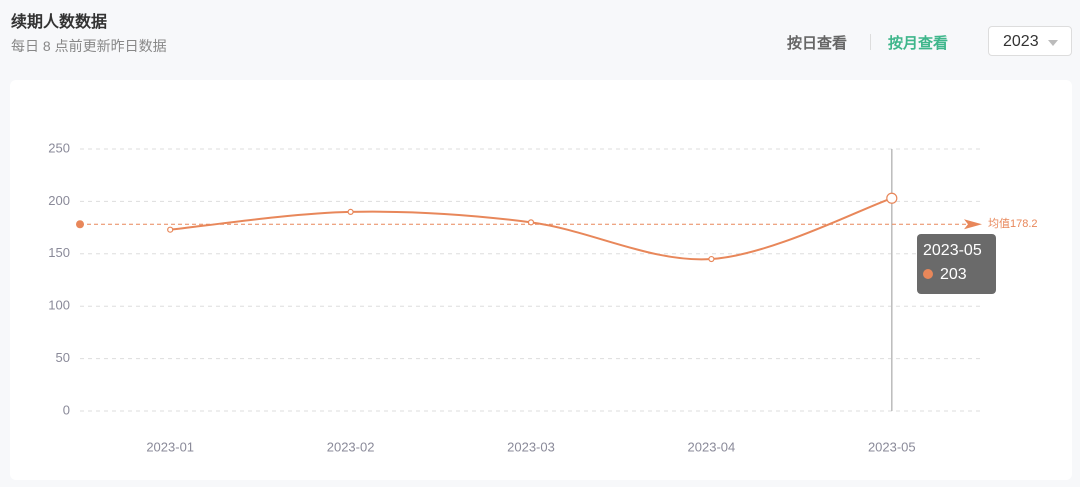 Image resolution: width=1080 pixels, height=487 pixels. What do you see at coordinates (1053, 43) in the screenshot?
I see `dropdown-arrow` at bounding box center [1053, 43].